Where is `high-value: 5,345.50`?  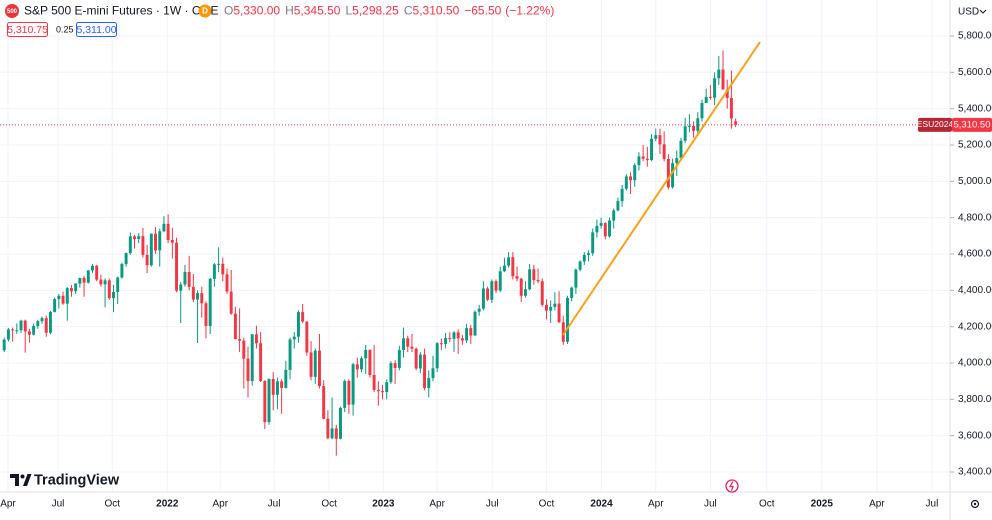 high-value: 5,345.50 is located at coordinates (317, 11).